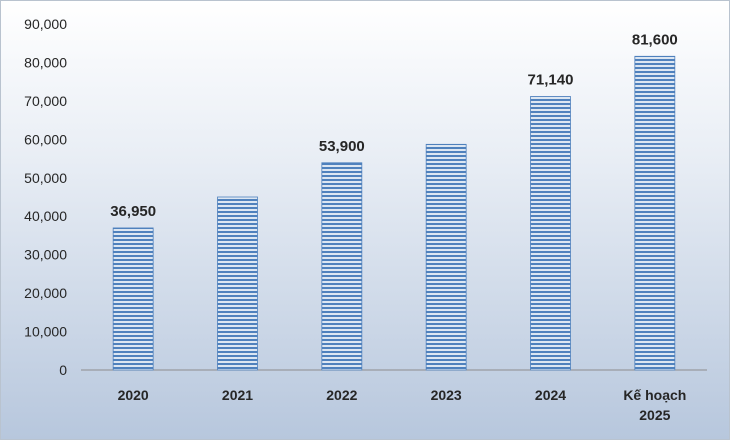 The width and height of the screenshot is (730, 440). What do you see at coordinates (45, 332) in the screenshot?
I see `y-tick-label: 10,000` at bounding box center [45, 332].